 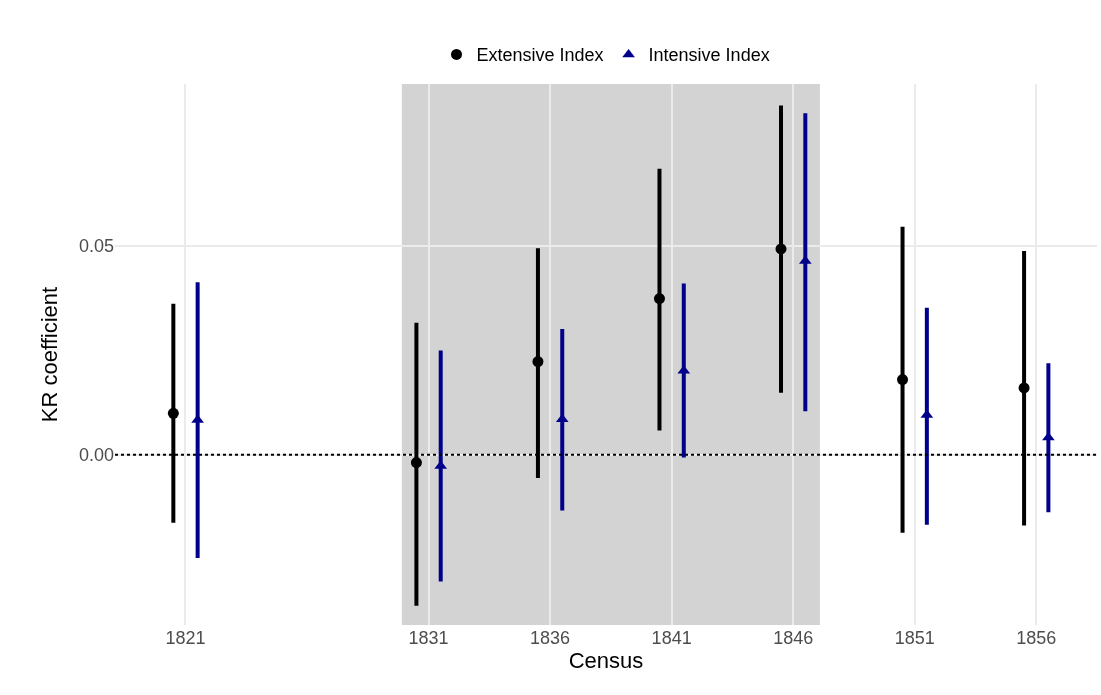 What do you see at coordinates (428, 638) in the screenshot?
I see `x-tick-label: 1831` at bounding box center [428, 638].